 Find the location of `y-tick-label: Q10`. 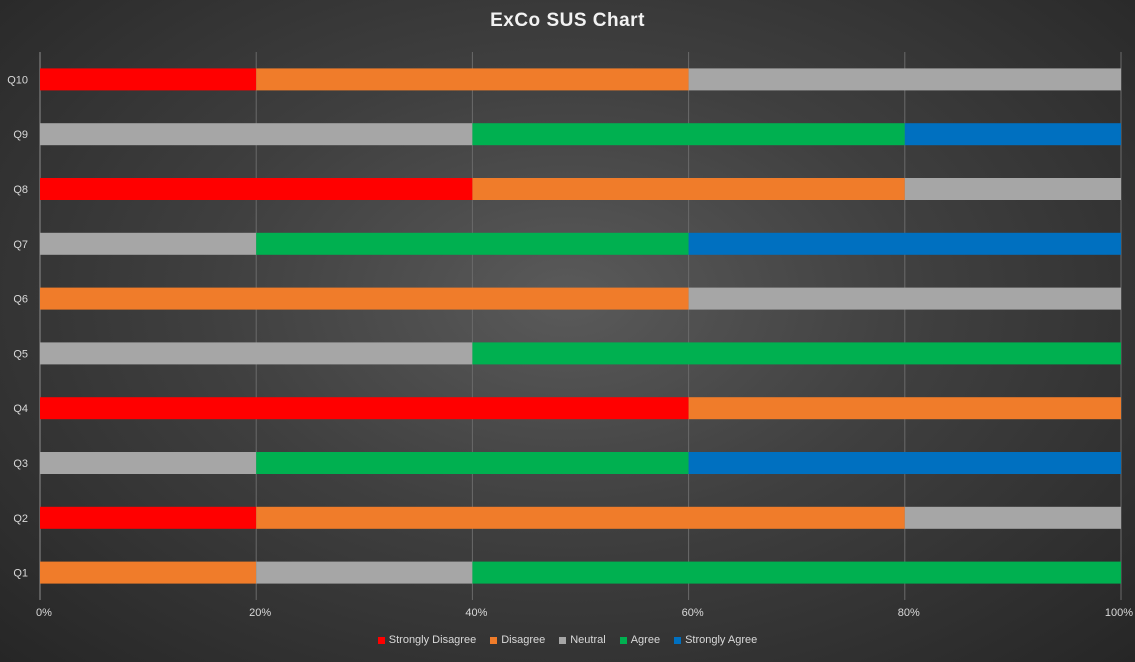

y-tick-label: Q10 is located at coordinates (17, 80).